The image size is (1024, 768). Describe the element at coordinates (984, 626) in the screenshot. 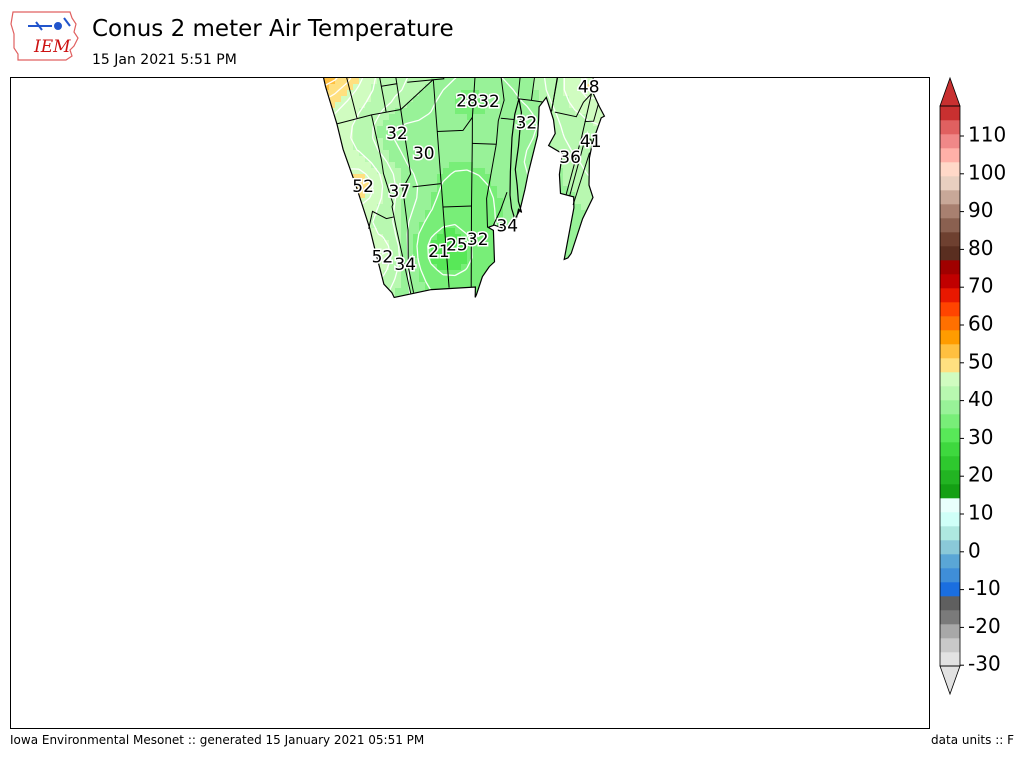

I see `colorbar-tick-label: -20` at that location.